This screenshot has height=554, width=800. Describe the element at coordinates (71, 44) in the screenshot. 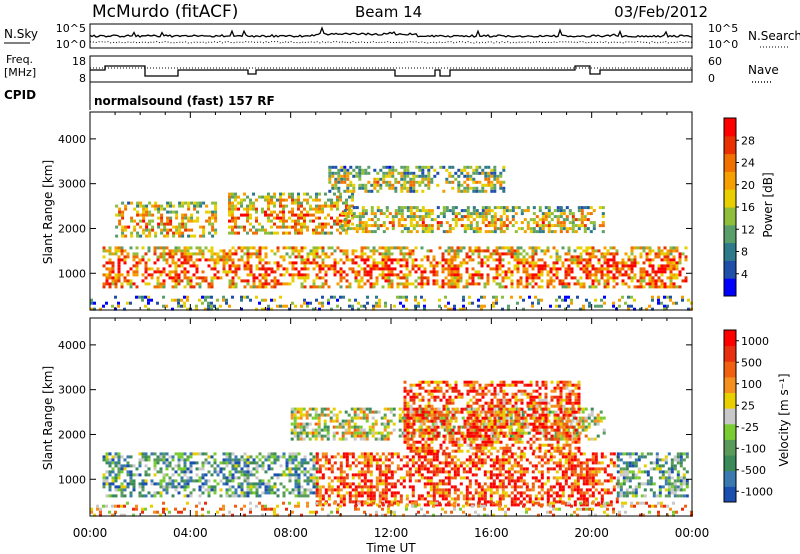

I see `nsky-tick-low: 10^0` at that location.